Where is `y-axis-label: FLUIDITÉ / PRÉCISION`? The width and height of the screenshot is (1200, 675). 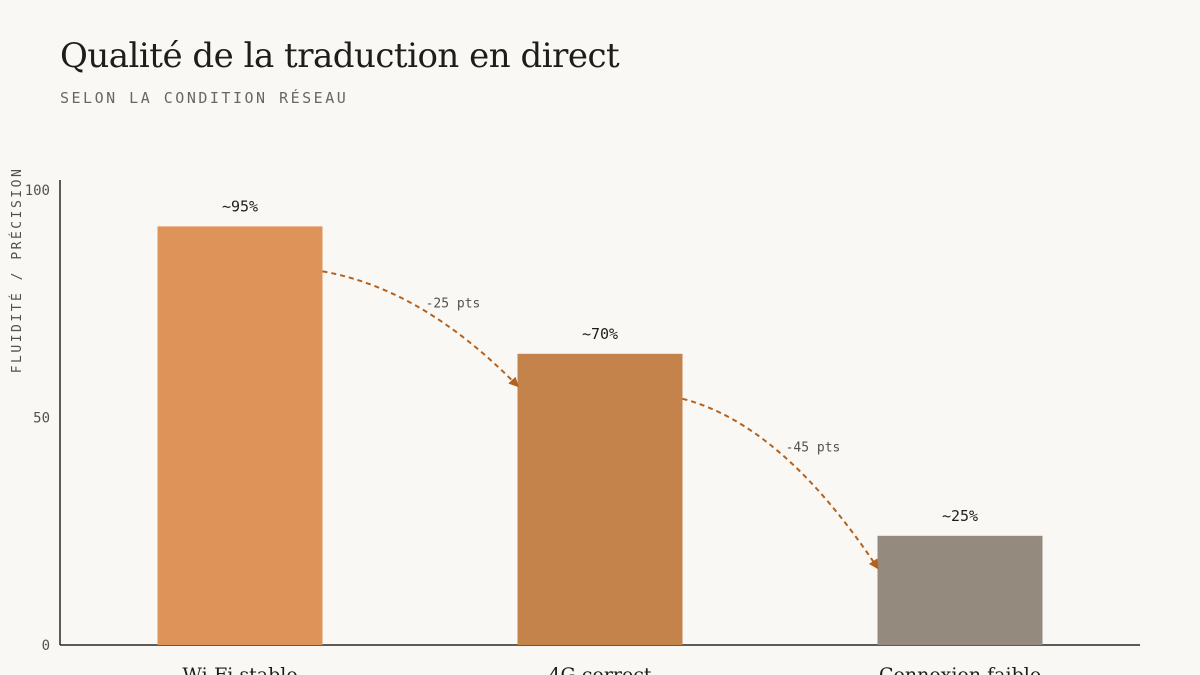 y-axis-label: FLUIDITÉ / PRÉCISION is located at coordinates (17, 270).